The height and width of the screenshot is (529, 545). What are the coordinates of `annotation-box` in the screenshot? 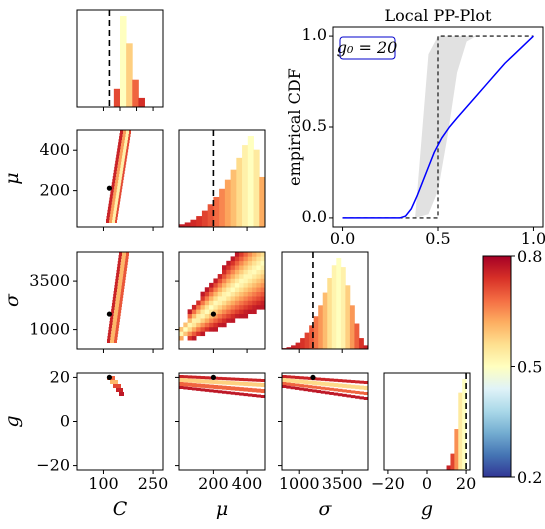 It's located at (367, 48).